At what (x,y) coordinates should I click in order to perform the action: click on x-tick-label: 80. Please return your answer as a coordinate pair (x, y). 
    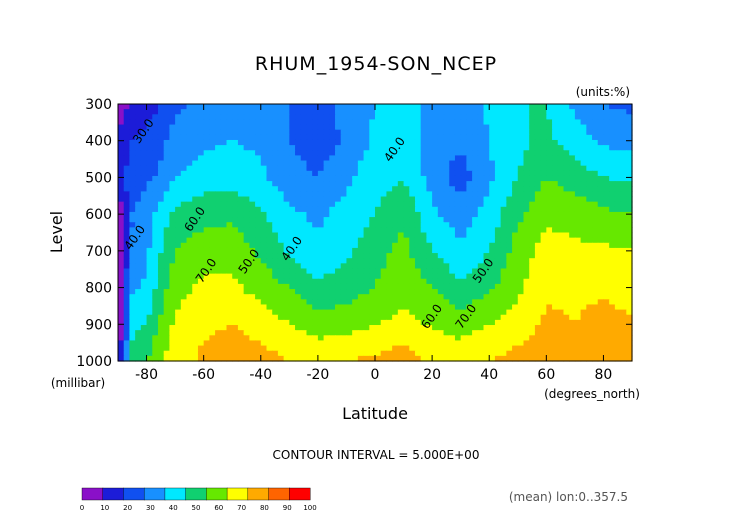
    Looking at the image, I should click on (604, 375).